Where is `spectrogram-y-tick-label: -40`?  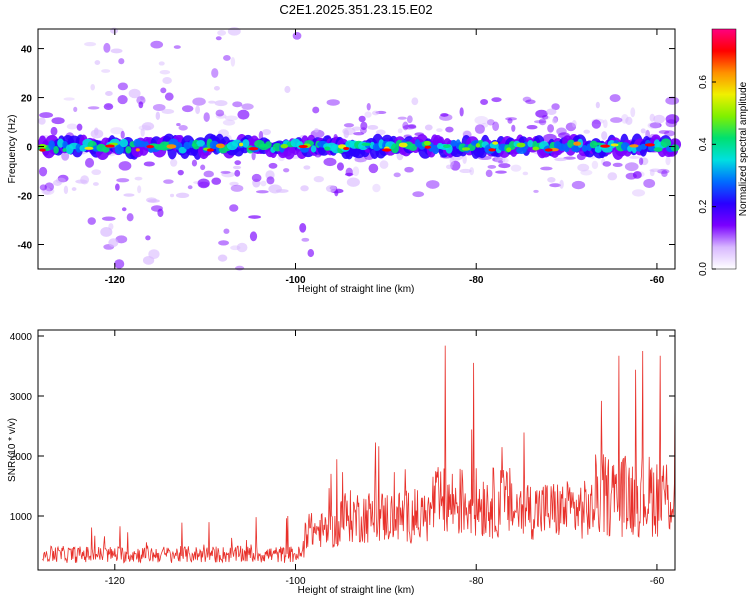
spectrogram-y-tick-label: -40 is located at coordinates (25, 246).